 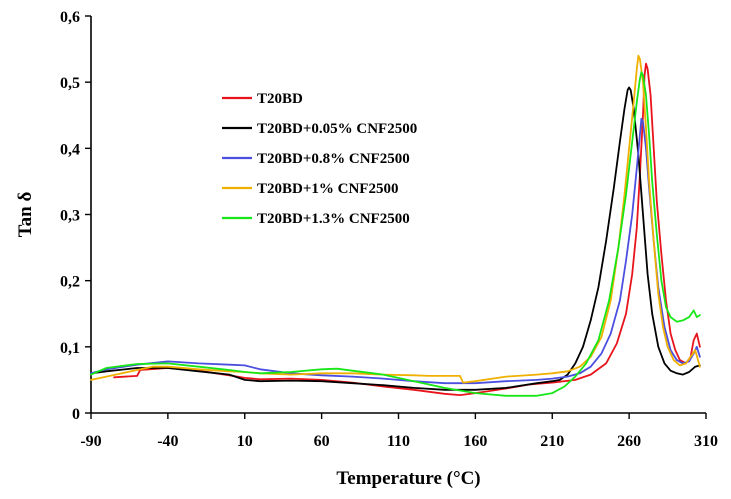 I want to click on y-axis-title: Tan δ, so click(x=25, y=215).